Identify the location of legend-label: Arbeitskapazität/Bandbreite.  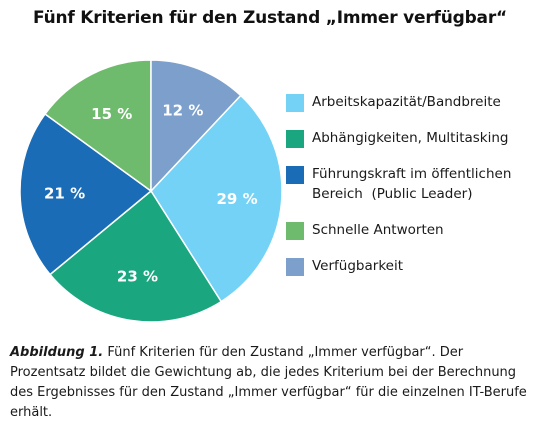
(406, 102).